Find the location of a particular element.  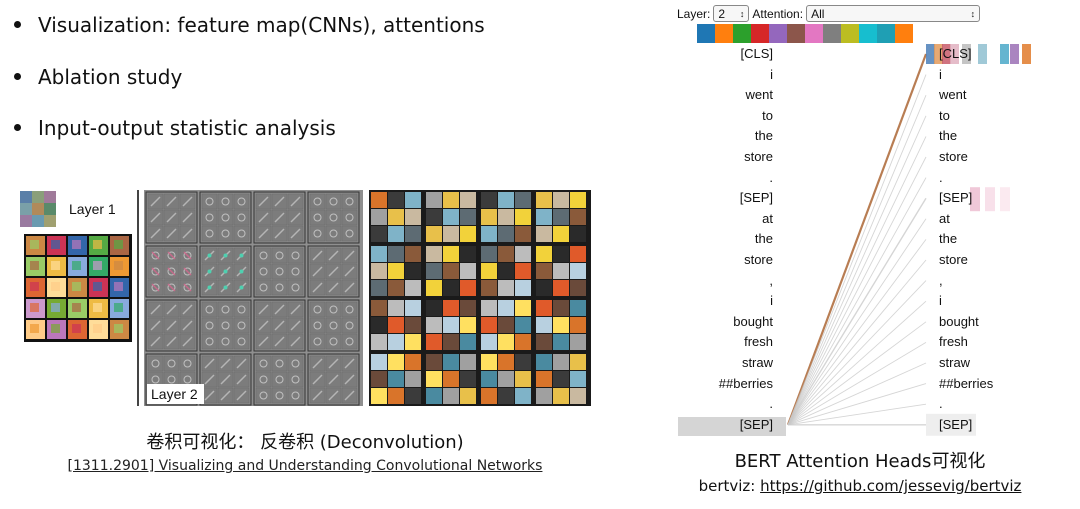

layer-select: 2 ↕ is located at coordinates (731, 13).